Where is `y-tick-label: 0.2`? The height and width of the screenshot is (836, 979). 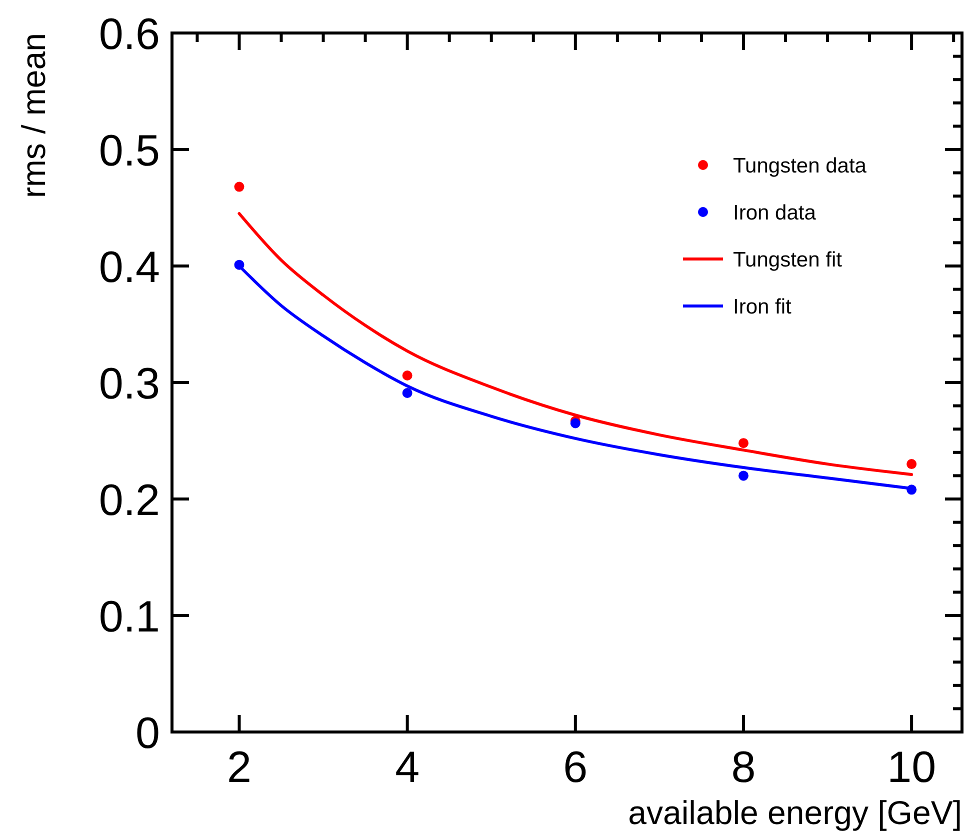
y-tick-label: 0.2 is located at coordinates (129, 500).